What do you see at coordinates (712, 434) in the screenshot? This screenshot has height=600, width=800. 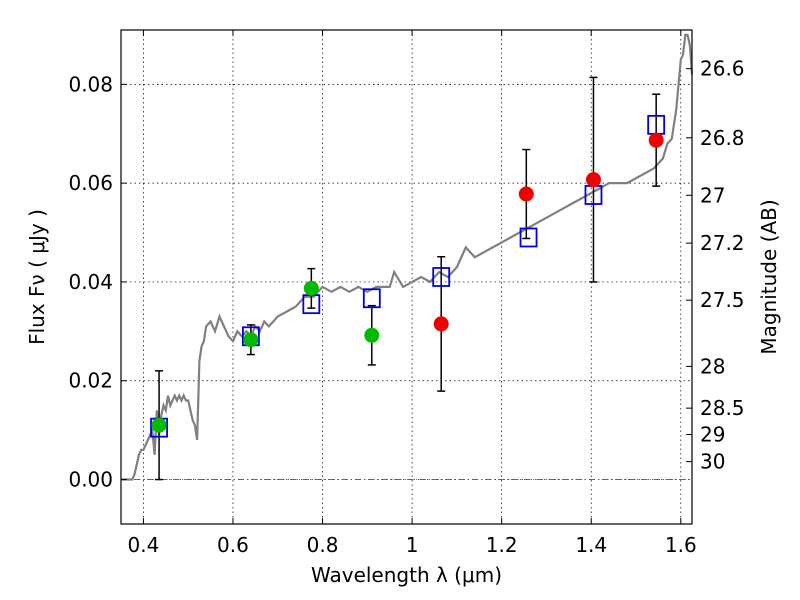 I see `magnitude-tick-label: 29` at bounding box center [712, 434].